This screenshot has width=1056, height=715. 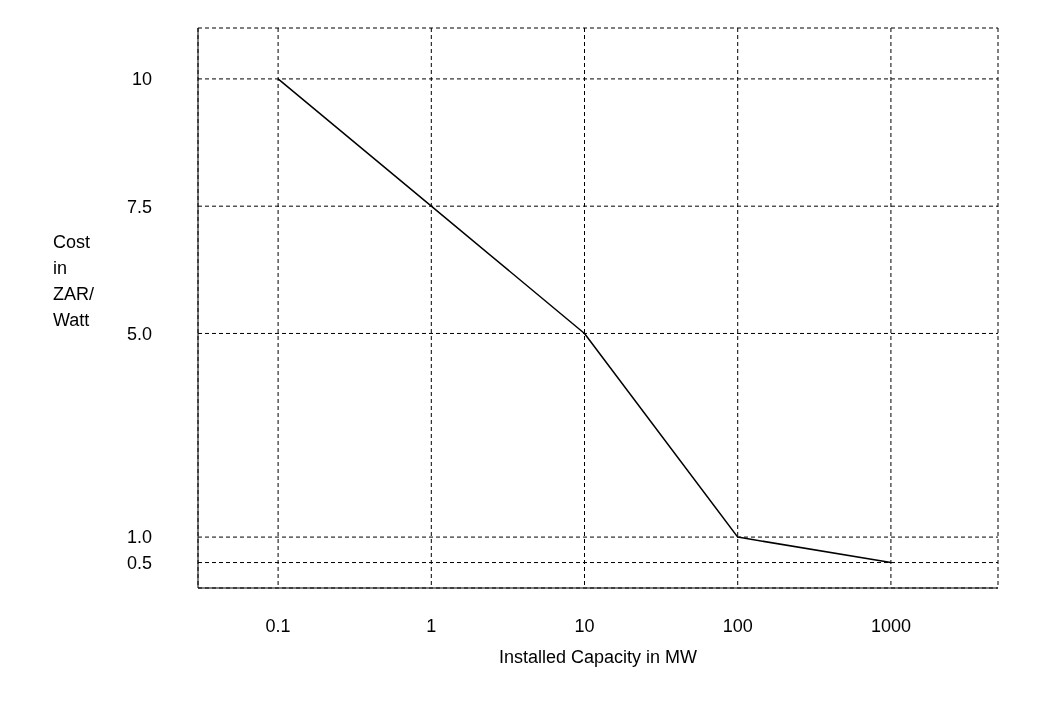 I want to click on x-axis-title: Installed Capacity in MW, so click(x=598, y=657).